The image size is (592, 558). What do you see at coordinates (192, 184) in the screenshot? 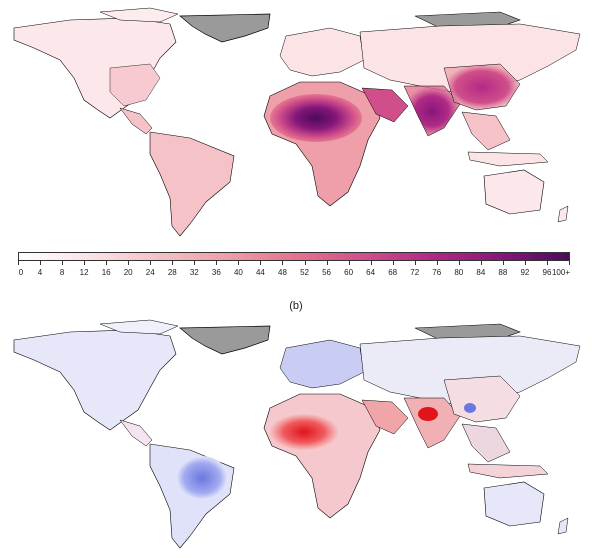
I see `south-america` at bounding box center [192, 184].